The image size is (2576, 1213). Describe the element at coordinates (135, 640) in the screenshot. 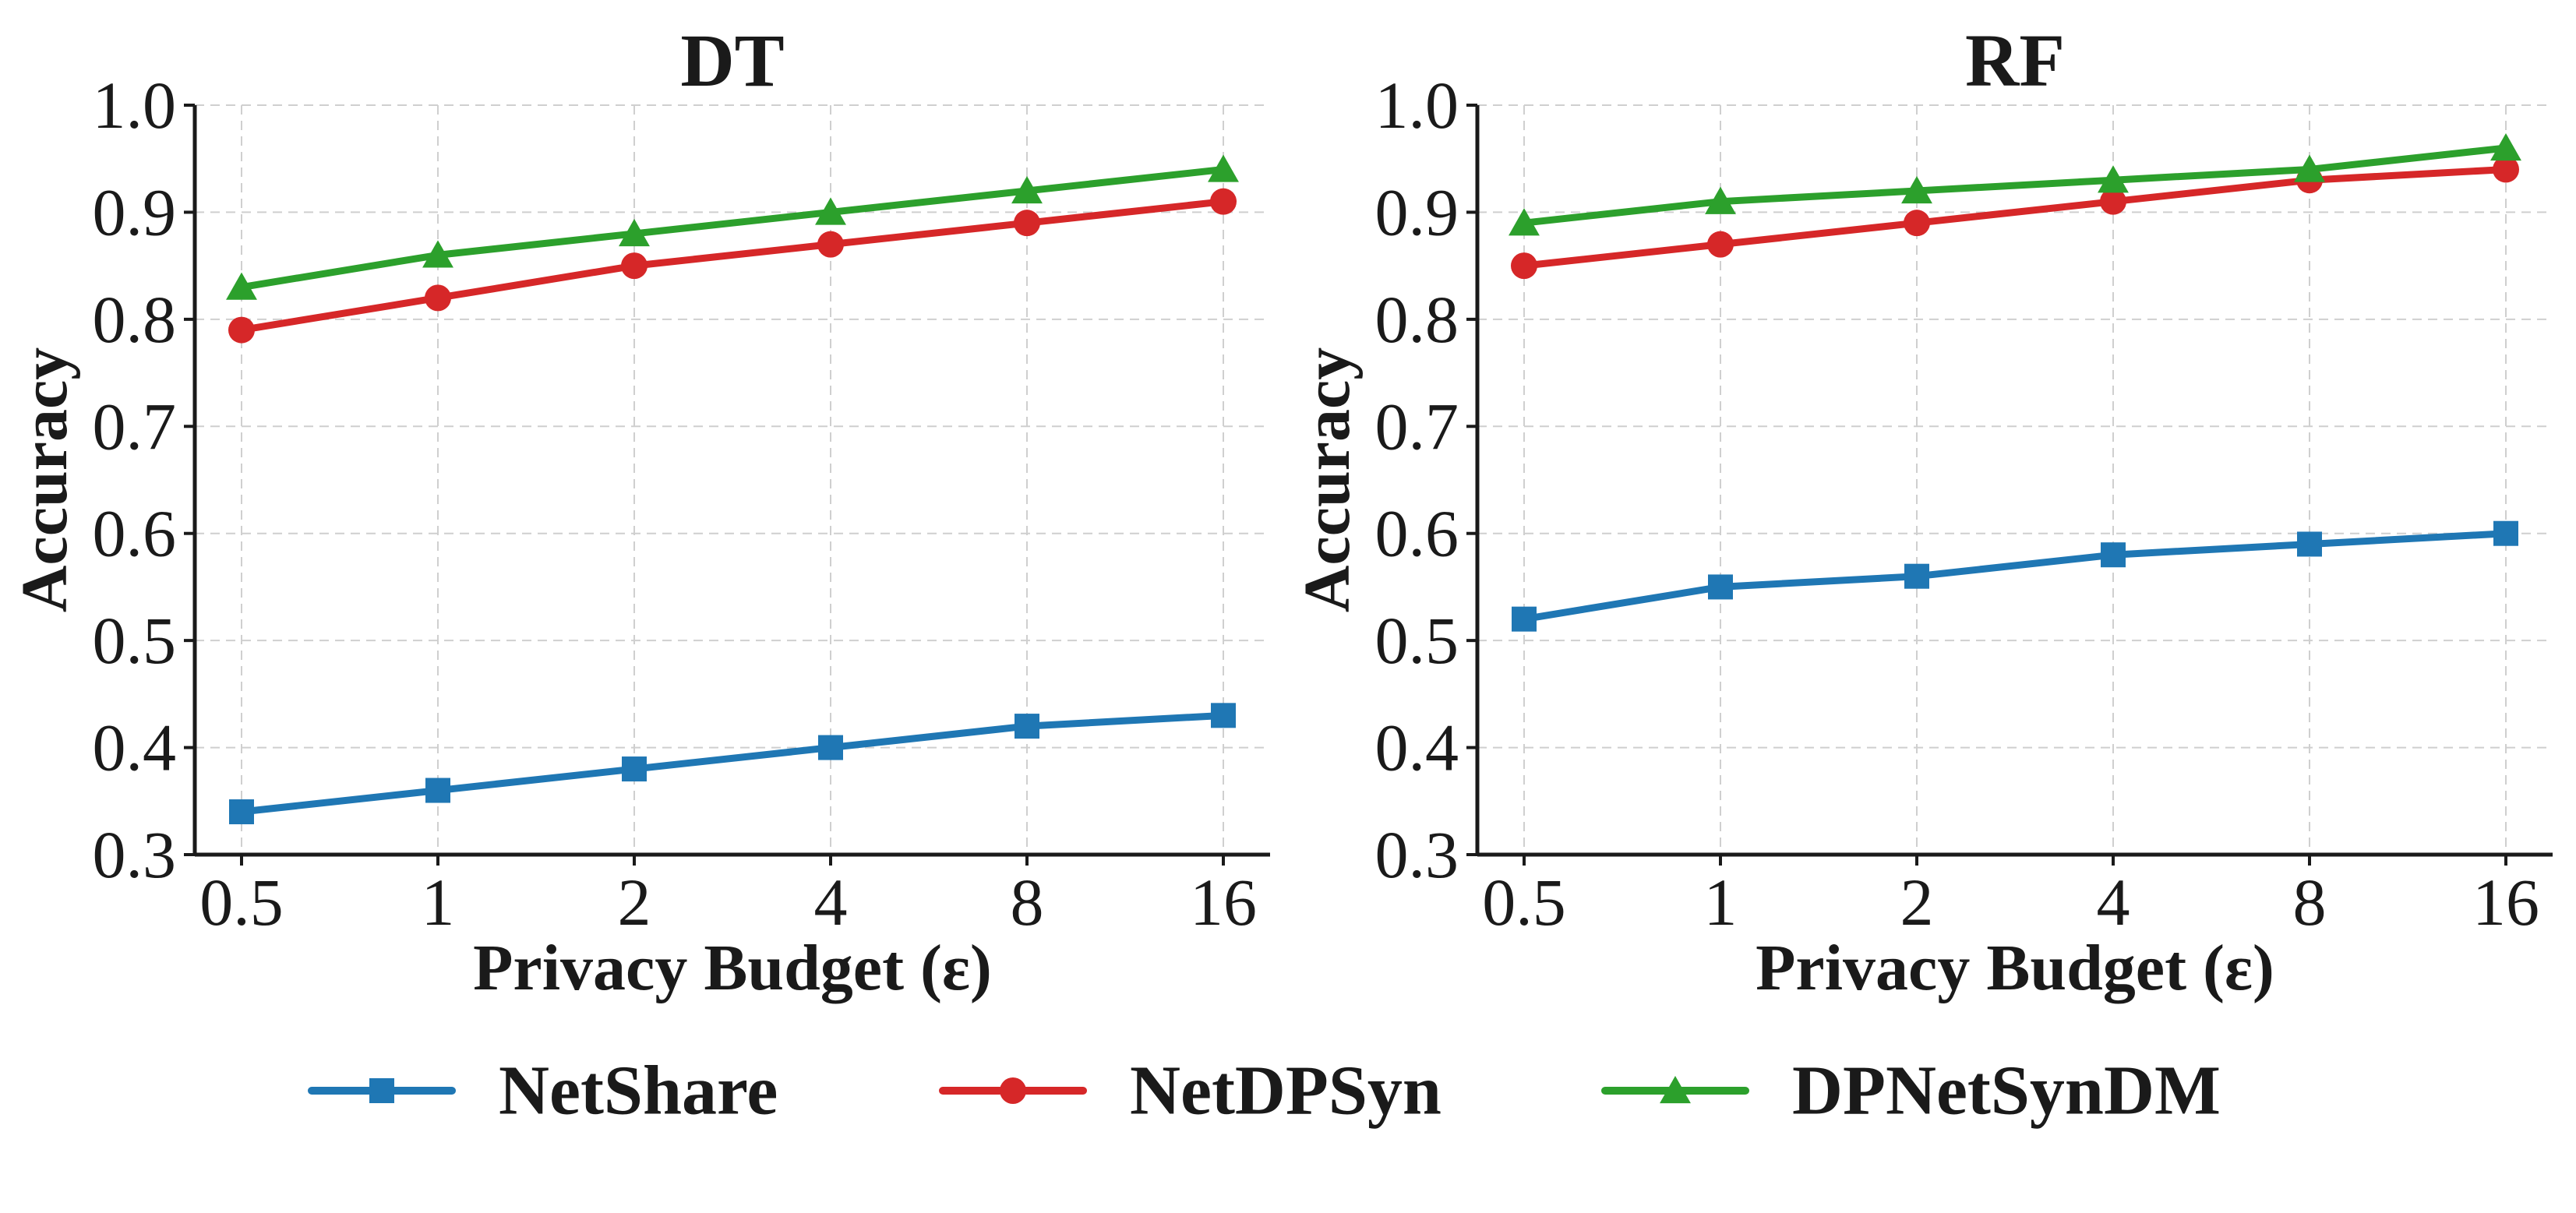

I see `dt-ytick-label-2: 0.5` at that location.